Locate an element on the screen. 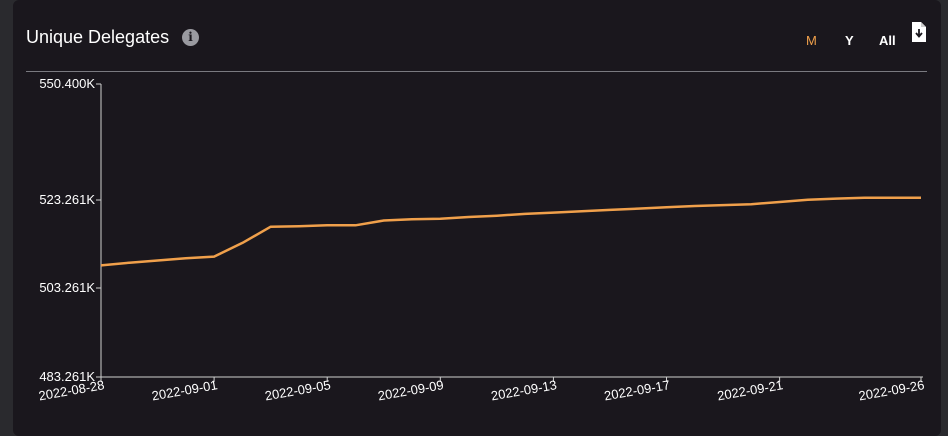  y-tick-label: 483.261K is located at coordinates (67, 376).